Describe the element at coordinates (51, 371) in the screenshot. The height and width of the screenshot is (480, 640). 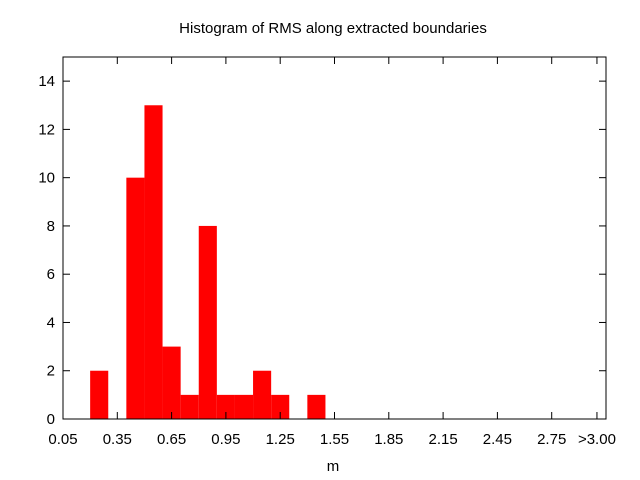
I see `y-tick-label: 2` at that location.